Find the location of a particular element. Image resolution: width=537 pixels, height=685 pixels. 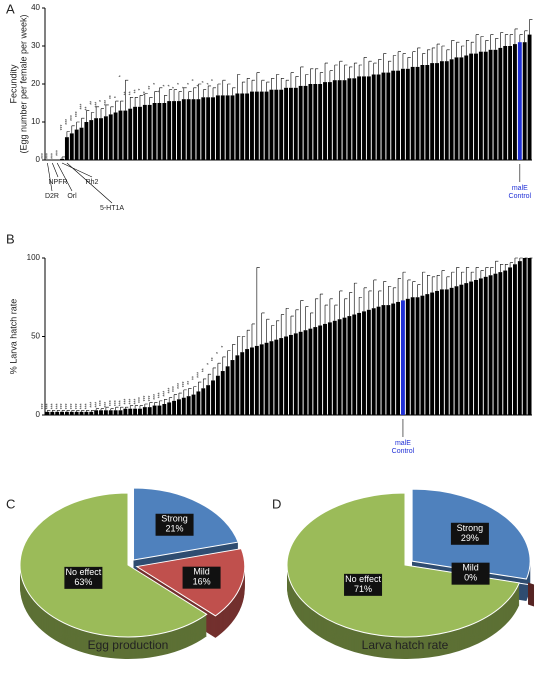

highlight-label: malE is located at coordinates (520, 188).